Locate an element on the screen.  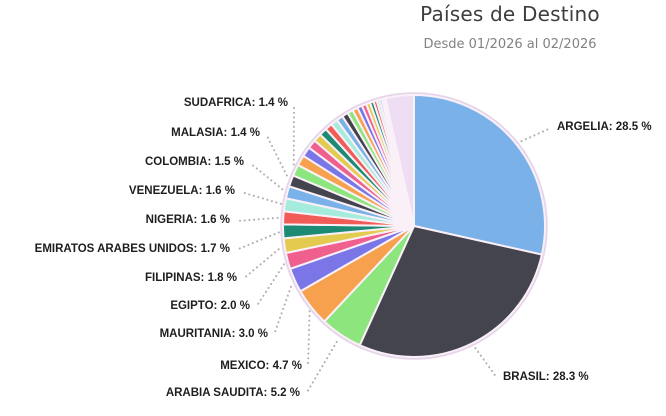
slice-callout-malasia: MALASIA: 1.4 % is located at coordinates (215, 133).